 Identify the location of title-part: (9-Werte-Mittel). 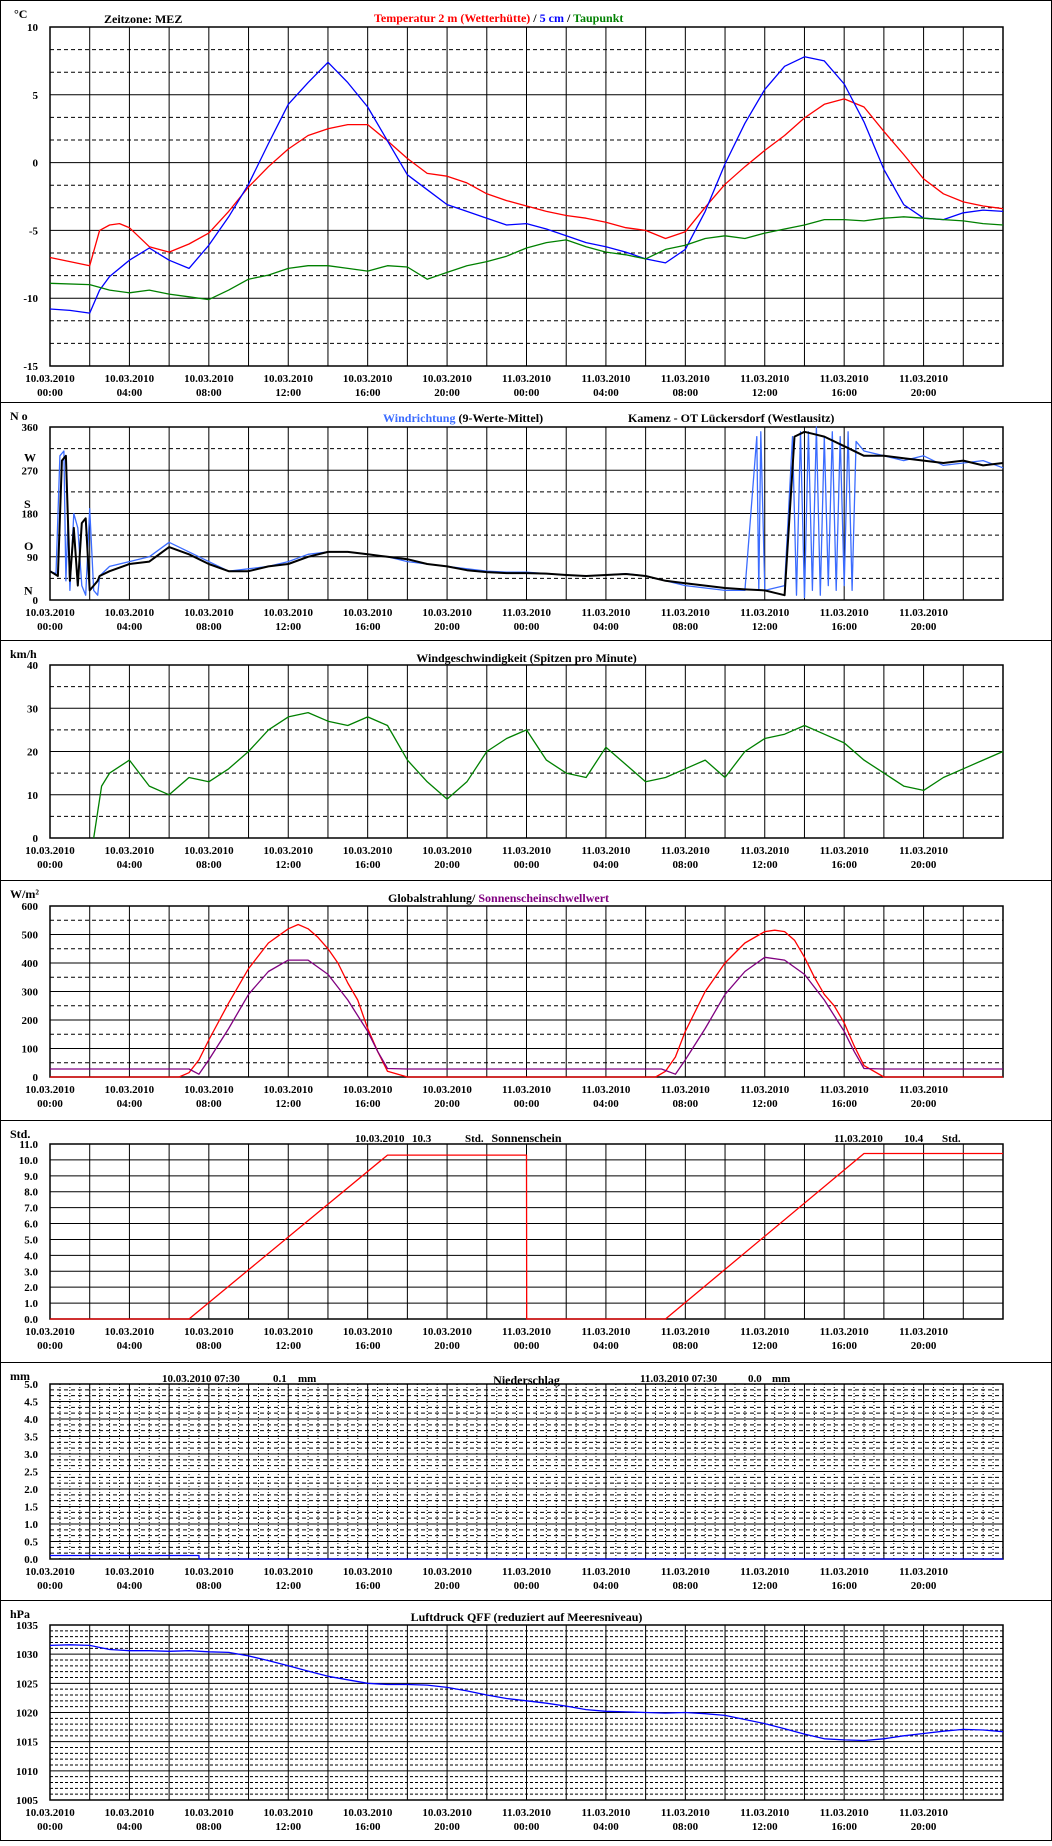
(499, 418).